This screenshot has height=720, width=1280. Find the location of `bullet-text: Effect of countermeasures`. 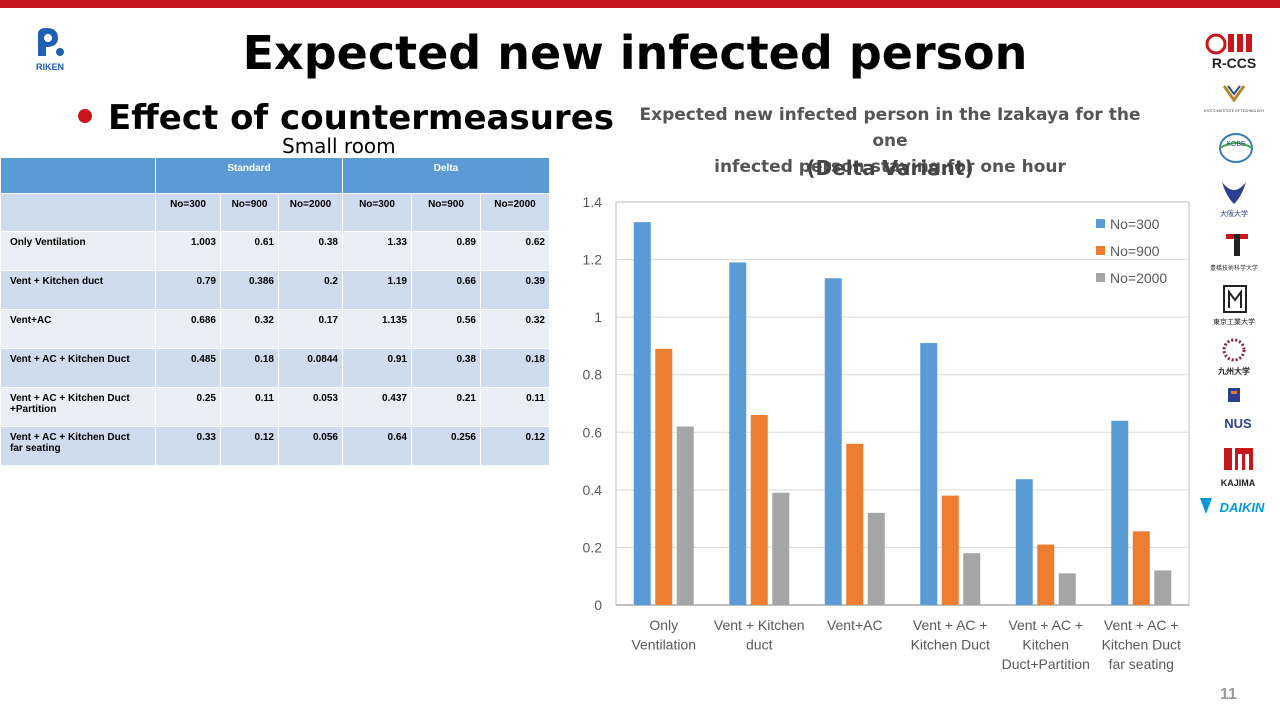

bullet-text: Effect of countermeasures is located at coordinates (361, 118).